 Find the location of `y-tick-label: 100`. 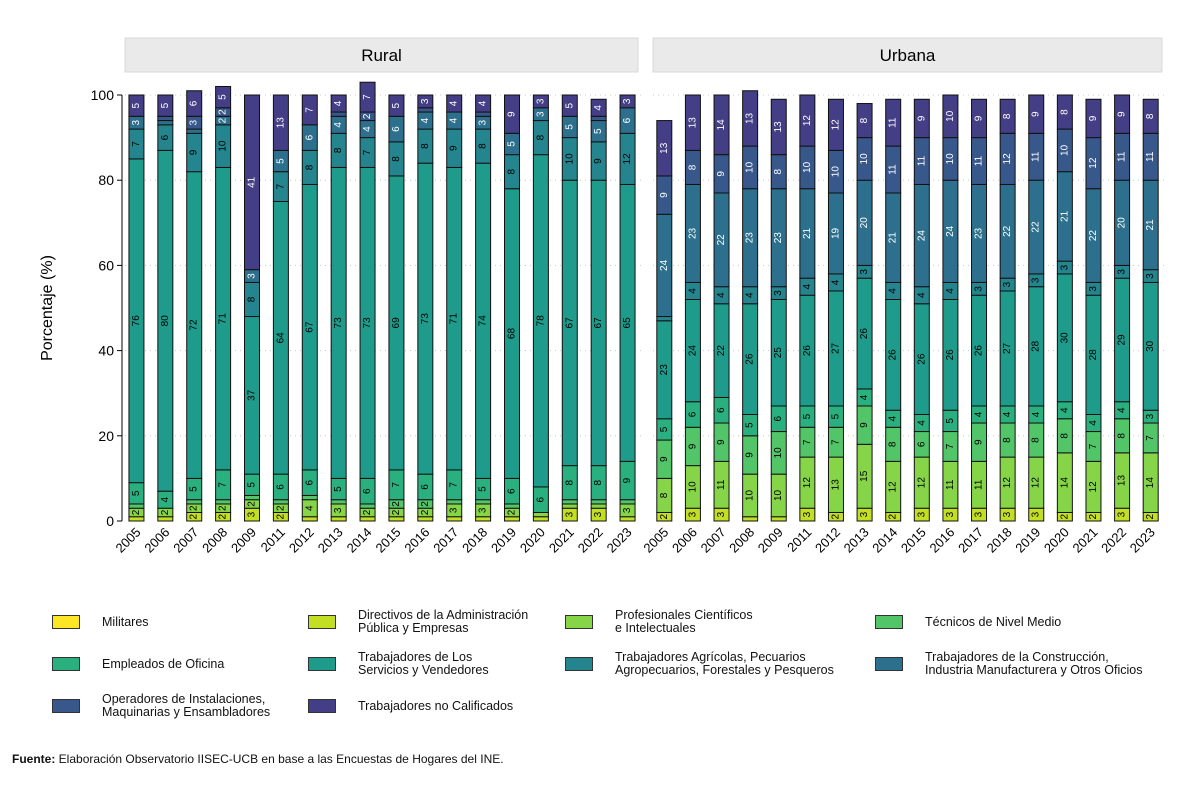

y-tick-label: 100 is located at coordinates (103, 95).